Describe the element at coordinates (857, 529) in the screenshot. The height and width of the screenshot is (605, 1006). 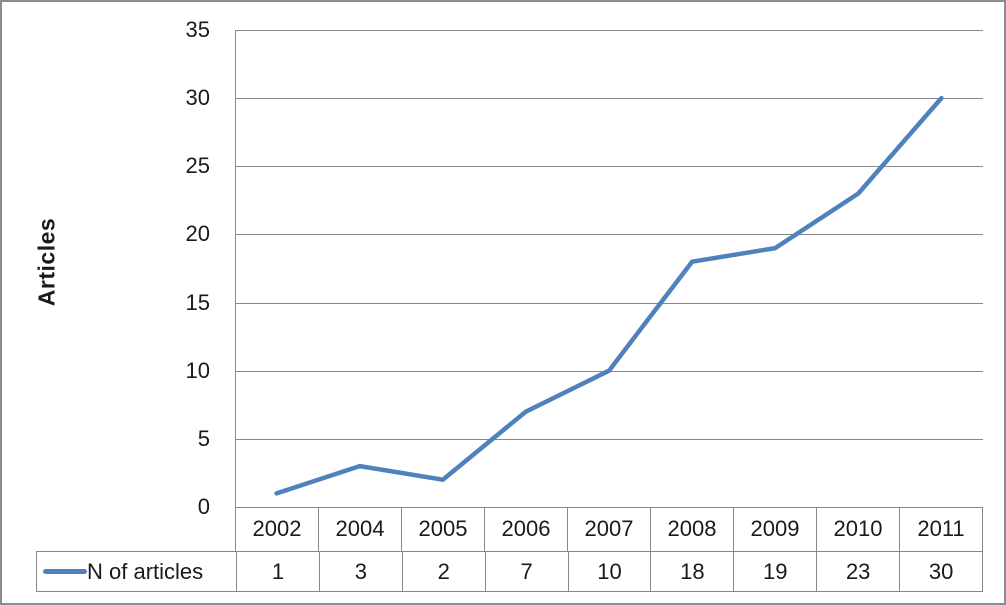
I see `x-category-2010: 2010` at that location.